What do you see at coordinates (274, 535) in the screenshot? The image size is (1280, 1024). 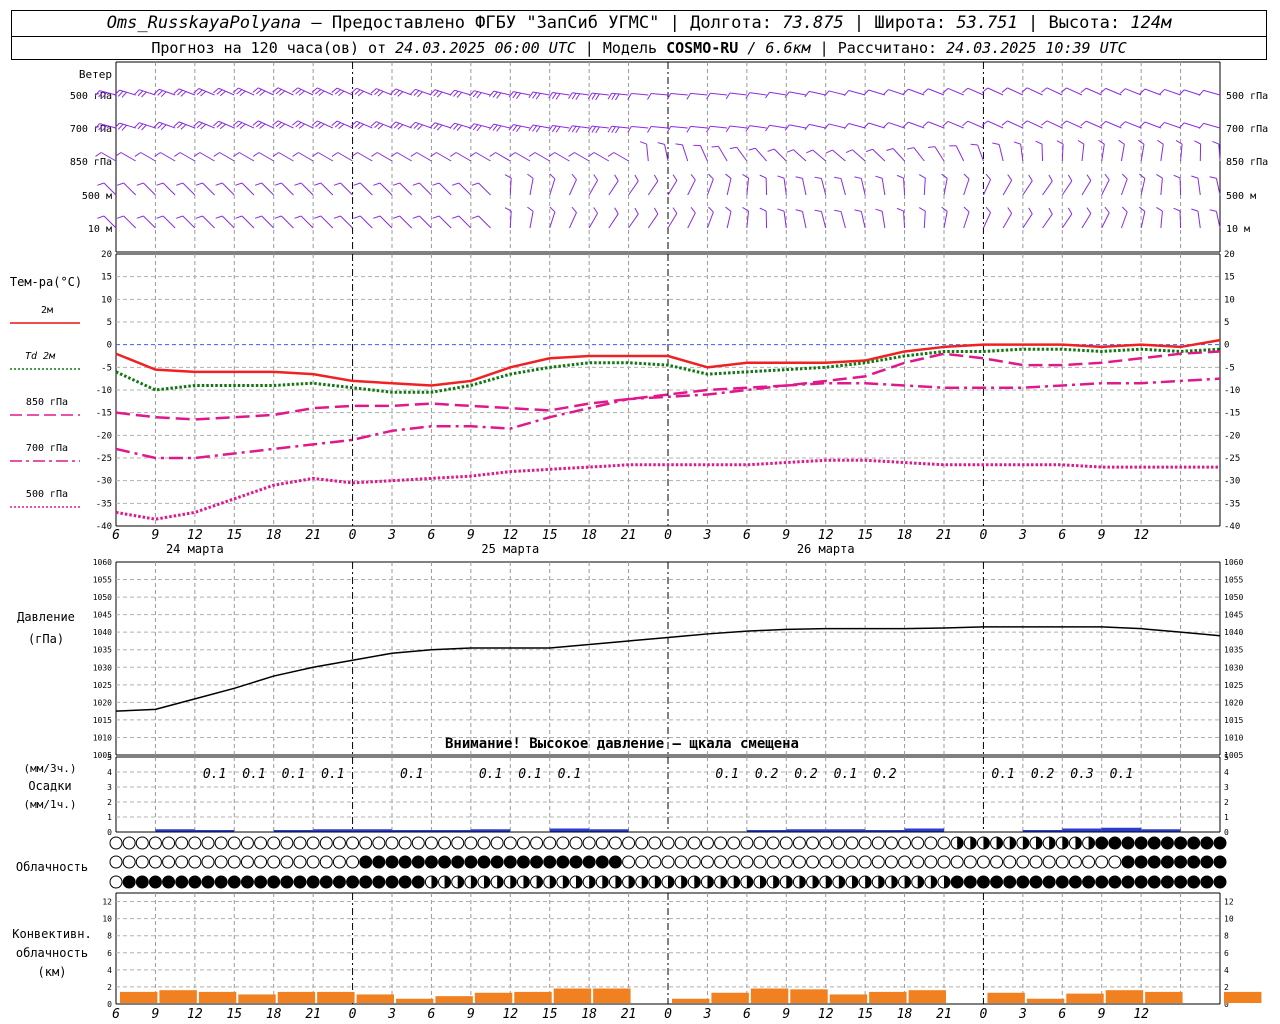 I see `temp-axis-hour-label: 18` at bounding box center [274, 535].